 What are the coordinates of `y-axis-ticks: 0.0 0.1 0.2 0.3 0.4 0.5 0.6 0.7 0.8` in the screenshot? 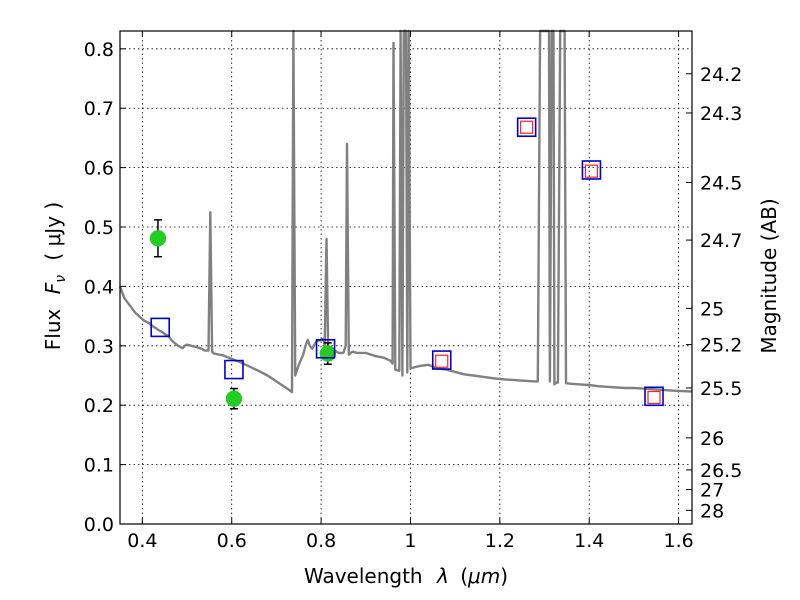 It's located at (105, 287).